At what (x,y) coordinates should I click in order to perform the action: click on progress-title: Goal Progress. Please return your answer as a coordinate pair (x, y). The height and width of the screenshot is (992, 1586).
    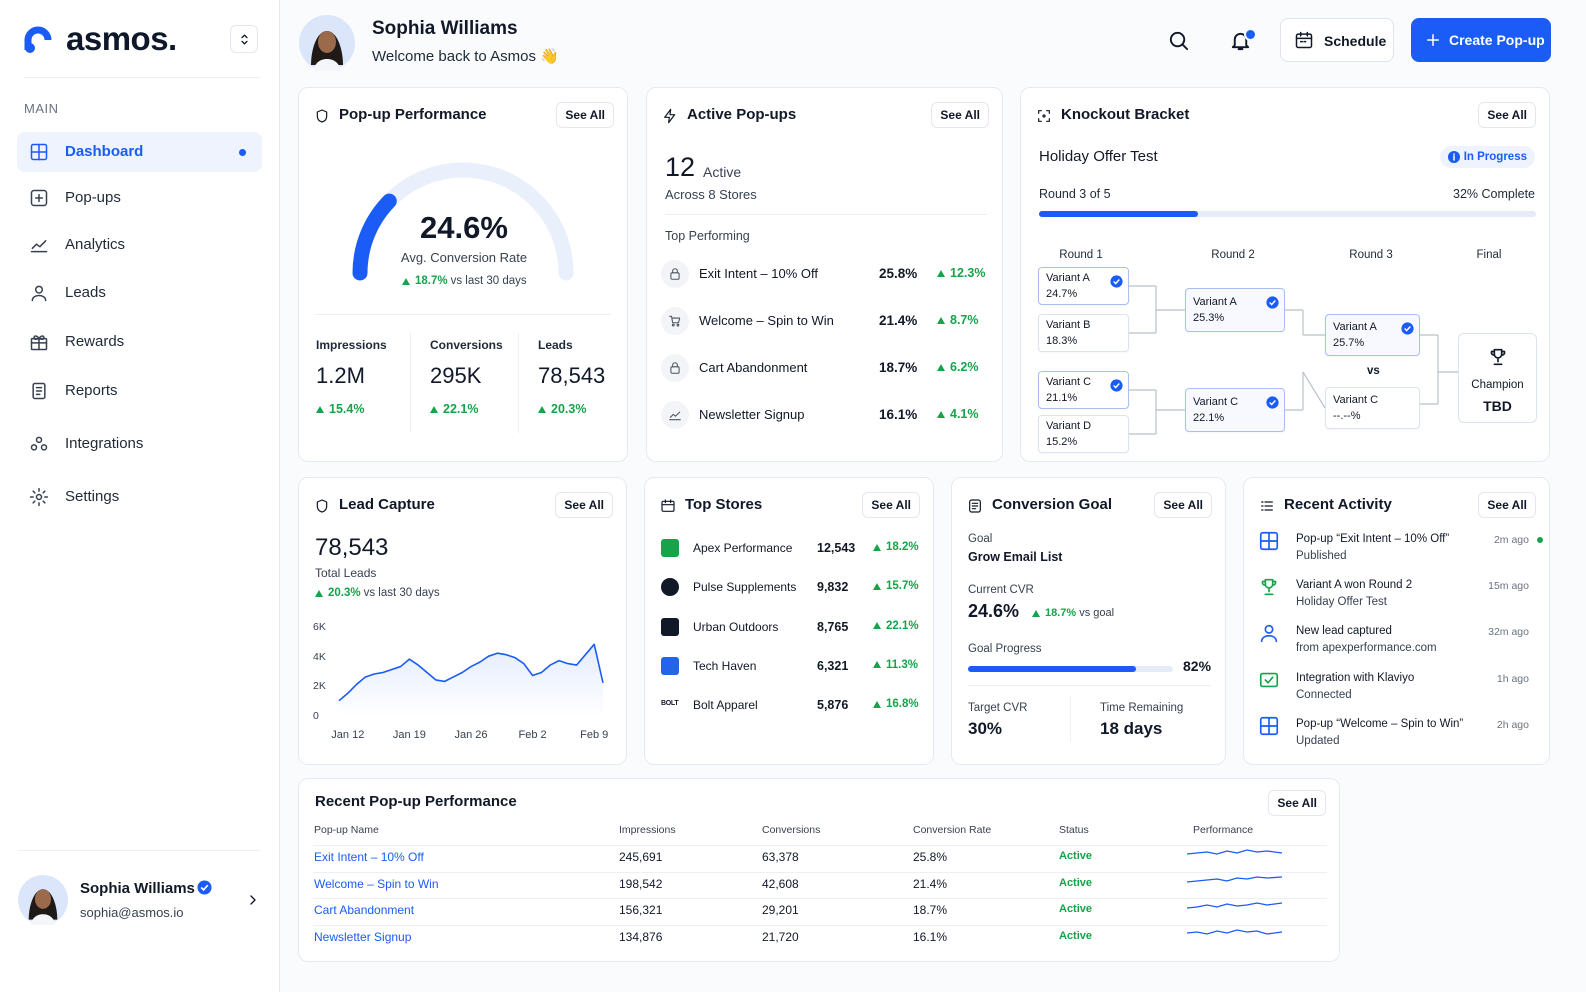
    Looking at the image, I should click on (1005, 649).